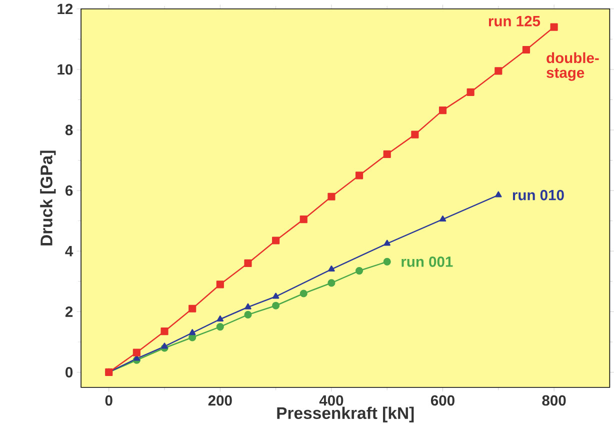 The height and width of the screenshot is (445, 614). Describe the element at coordinates (108, 400) in the screenshot. I see `x-tick-label: 0` at that location.